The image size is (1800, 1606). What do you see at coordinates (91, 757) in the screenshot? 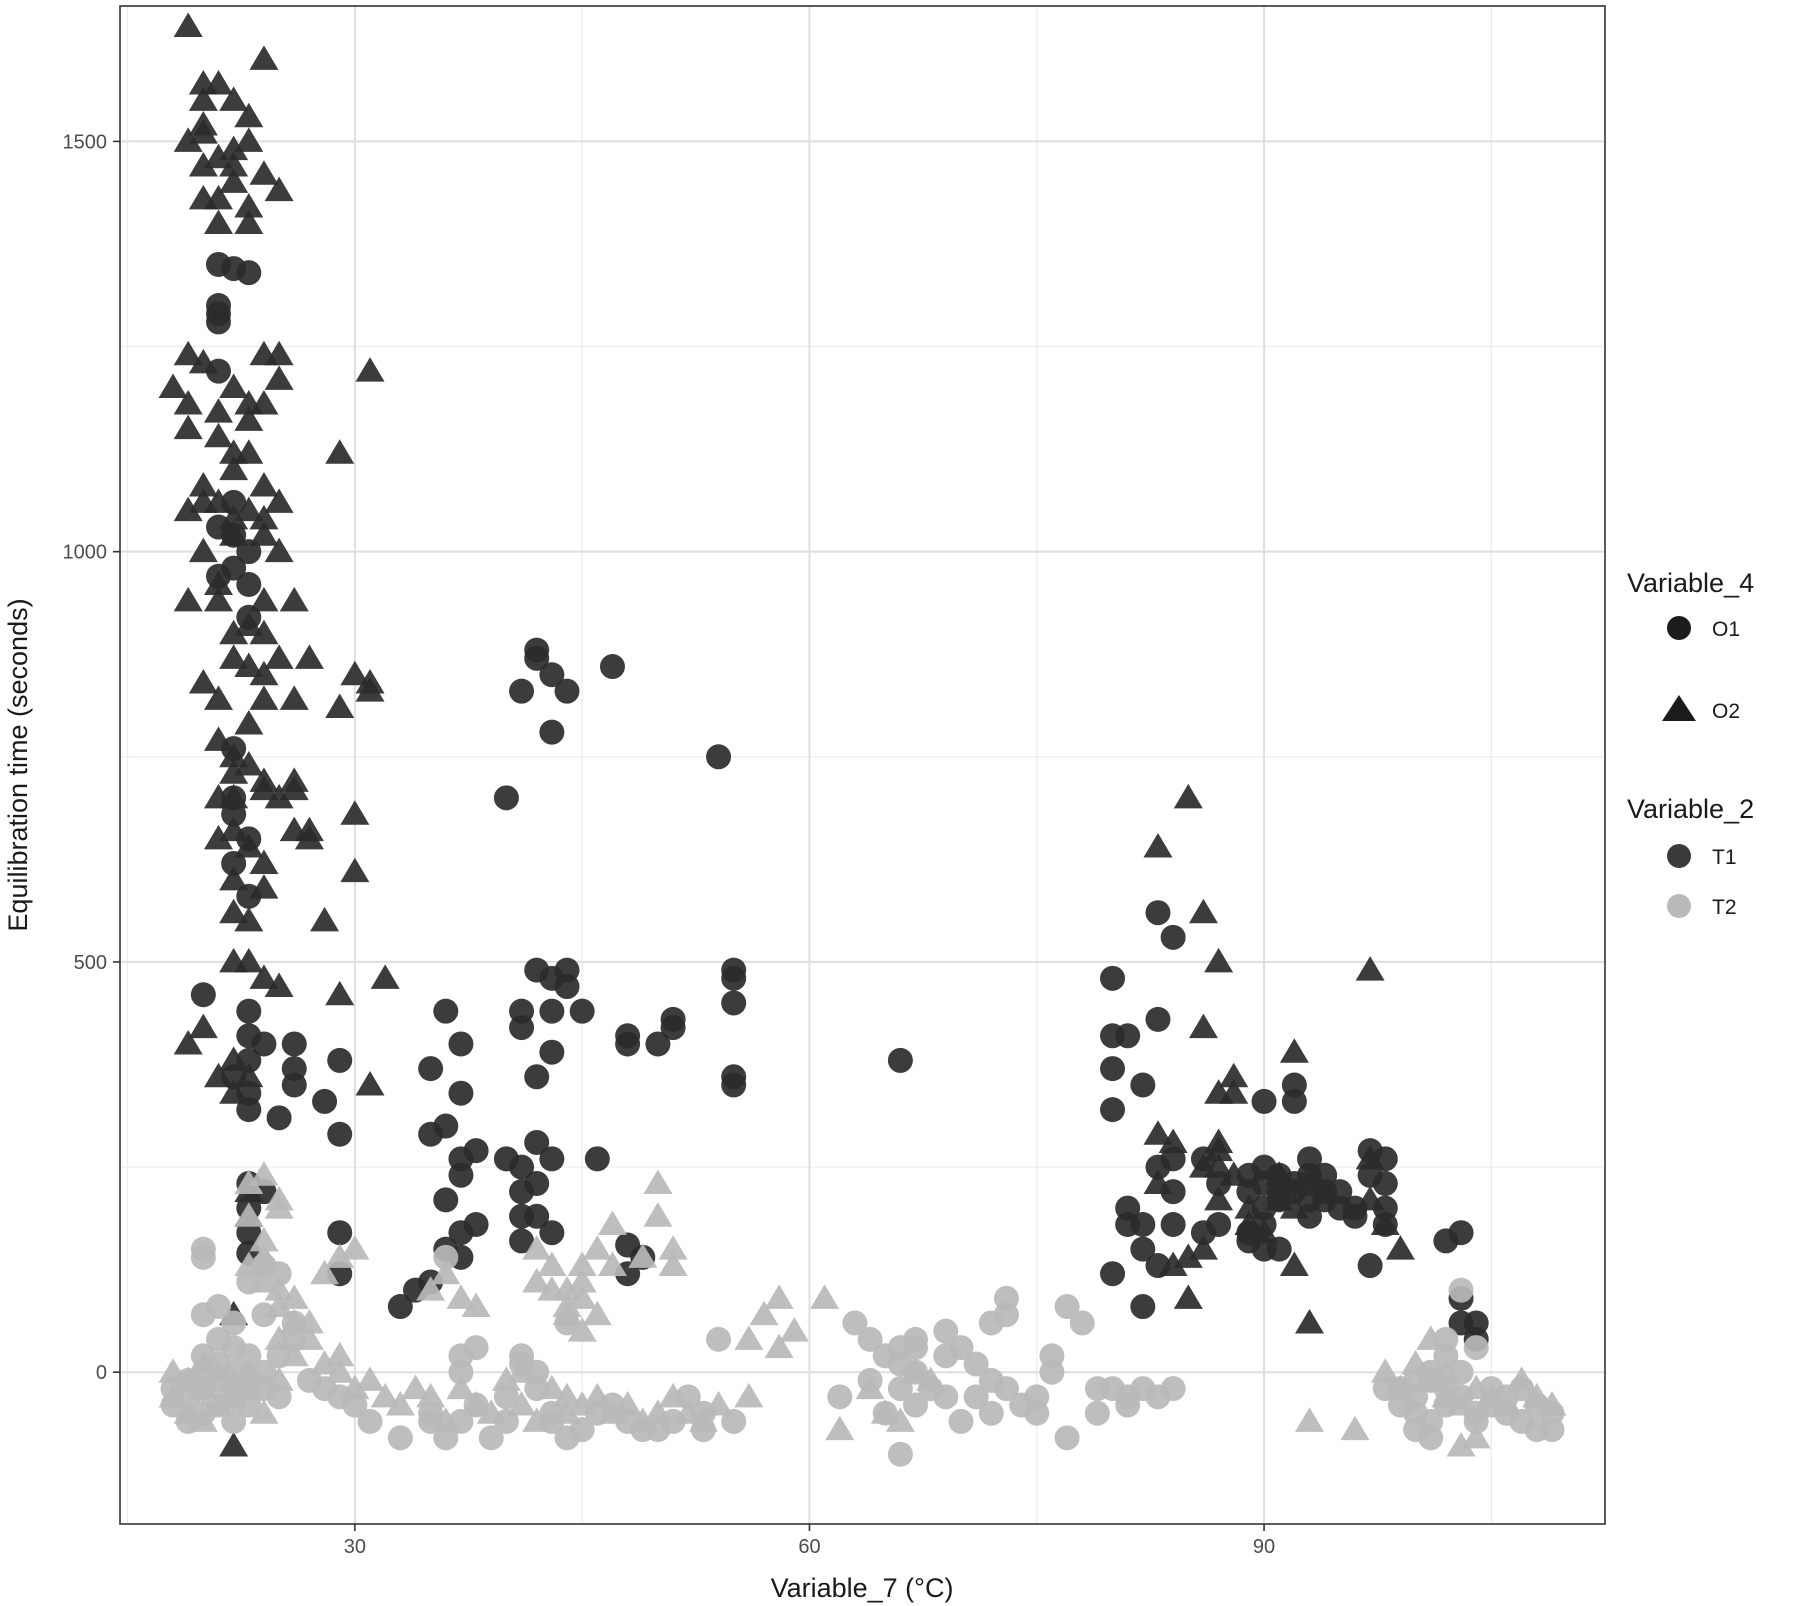
I see `y-axis: 0 500 1000 1500` at bounding box center [91, 757].